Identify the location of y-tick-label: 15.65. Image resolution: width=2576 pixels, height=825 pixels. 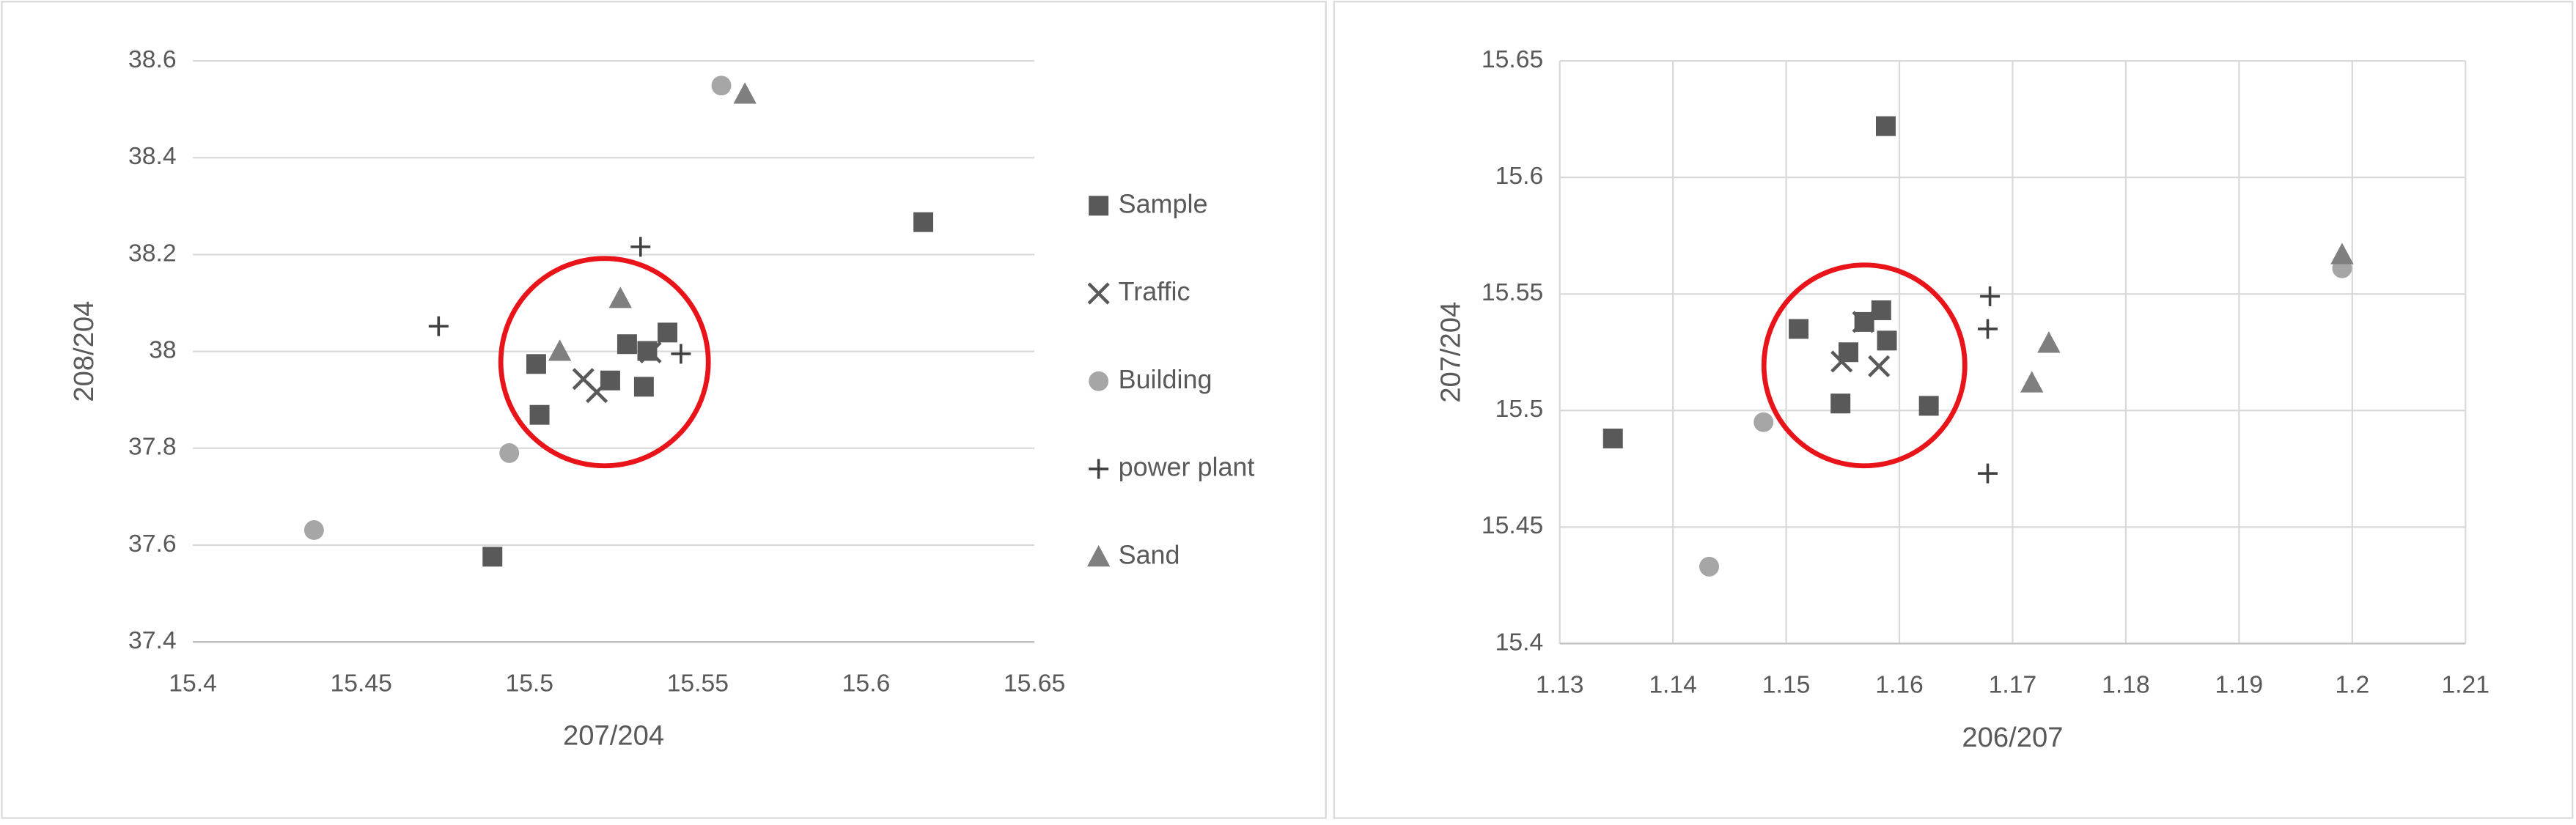
(1512, 59).